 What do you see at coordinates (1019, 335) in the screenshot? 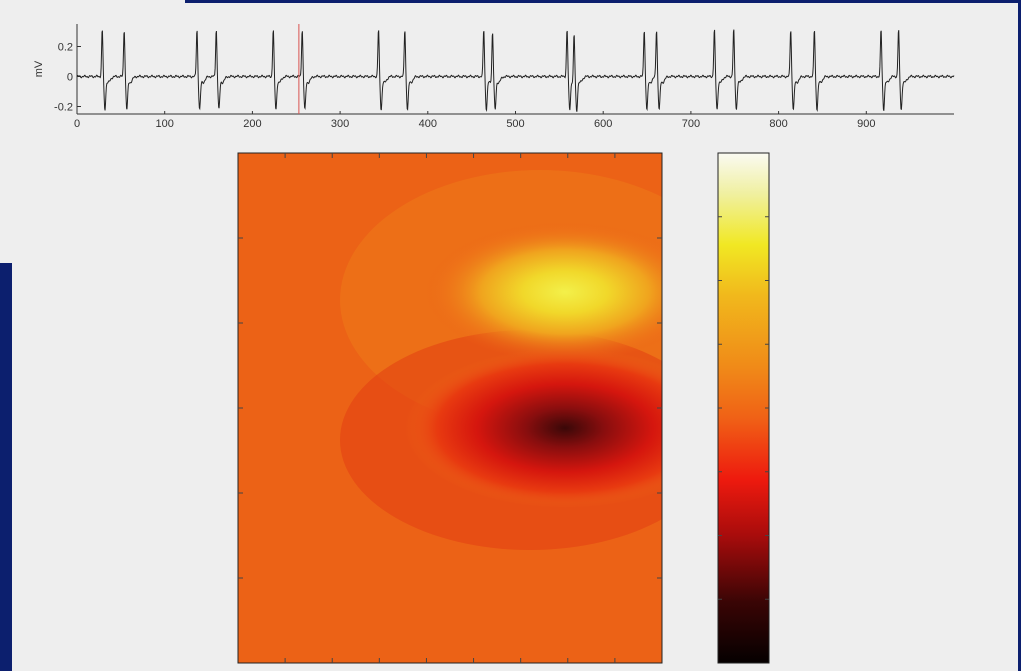
I see `slide-border-right` at bounding box center [1019, 335].